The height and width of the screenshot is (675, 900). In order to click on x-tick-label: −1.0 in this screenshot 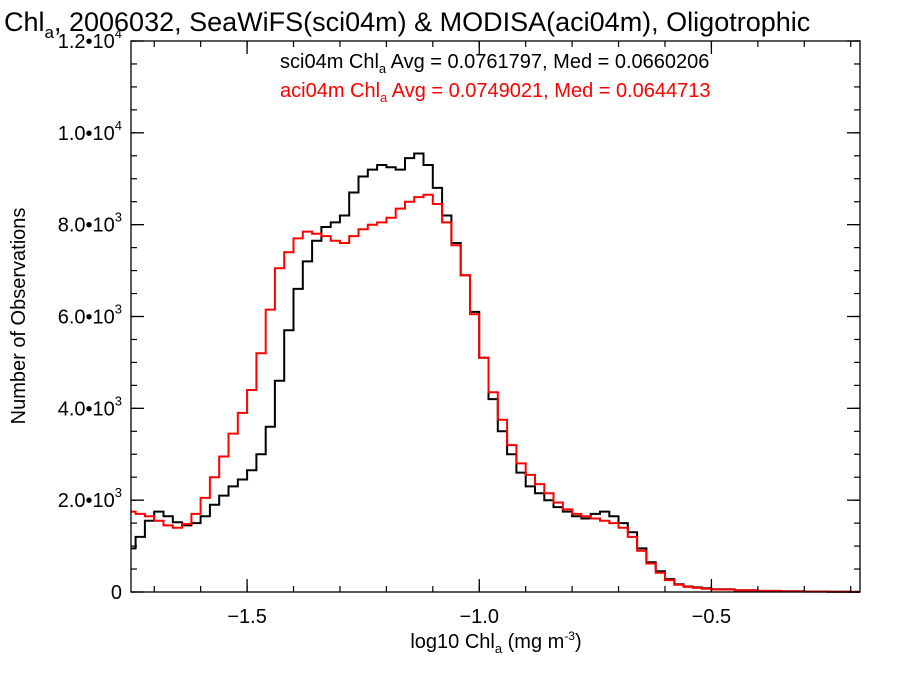, I will do `click(479, 617)`.